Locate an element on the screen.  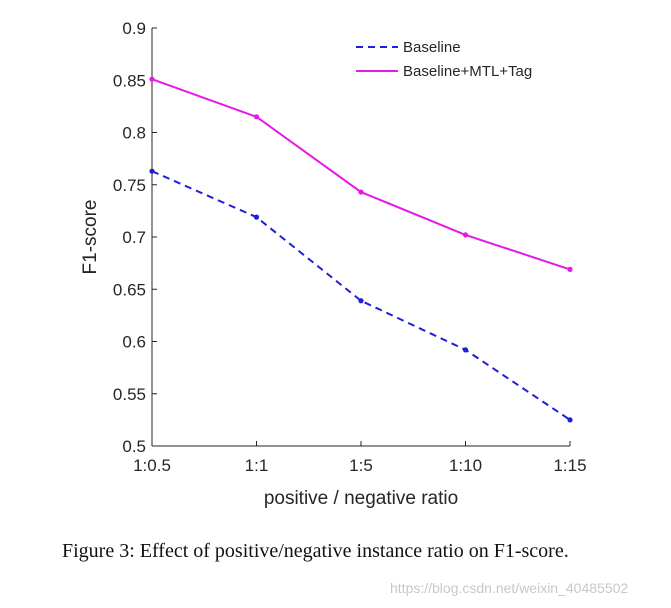
y-tick-label: 0.5 is located at coordinates (134, 446).